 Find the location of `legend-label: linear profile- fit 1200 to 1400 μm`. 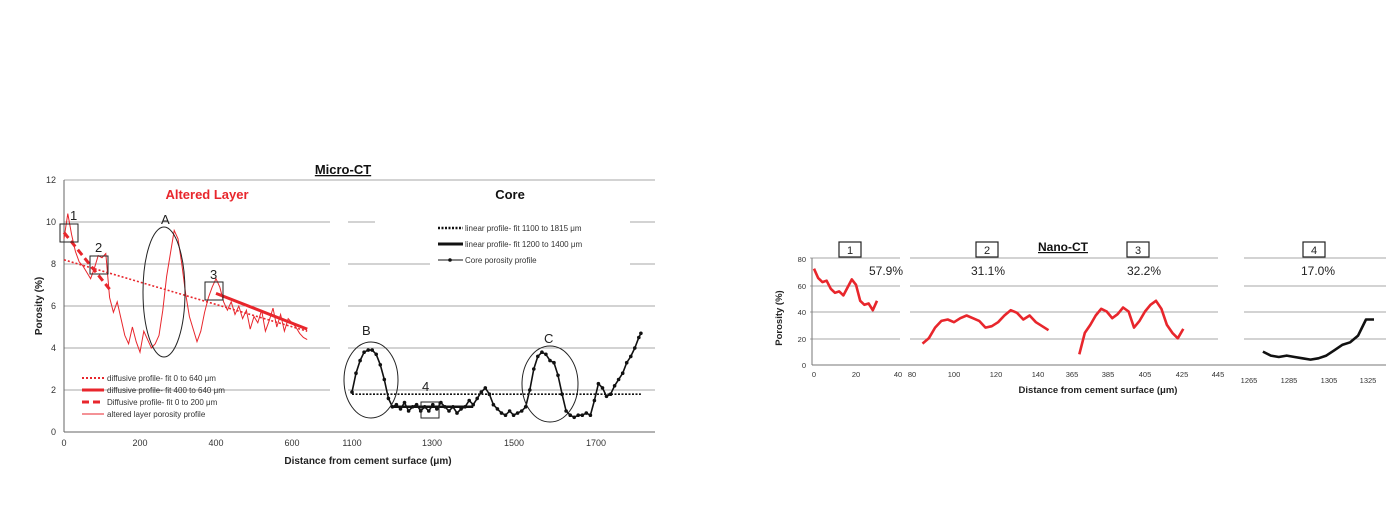

legend-label: linear profile- fit 1200 to 1400 μm is located at coordinates (523, 244).